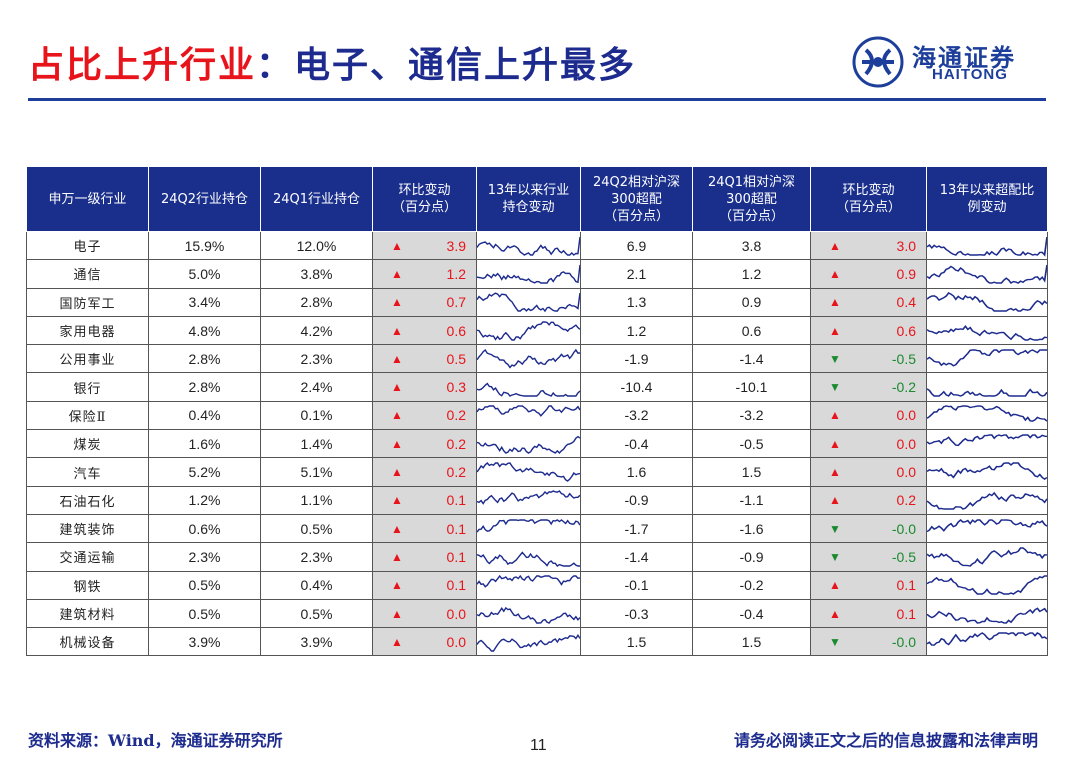 This screenshot has height=767, width=1080. What do you see at coordinates (87, 444) in the screenshot?
I see `cell-industry: 煤炭` at bounding box center [87, 444].